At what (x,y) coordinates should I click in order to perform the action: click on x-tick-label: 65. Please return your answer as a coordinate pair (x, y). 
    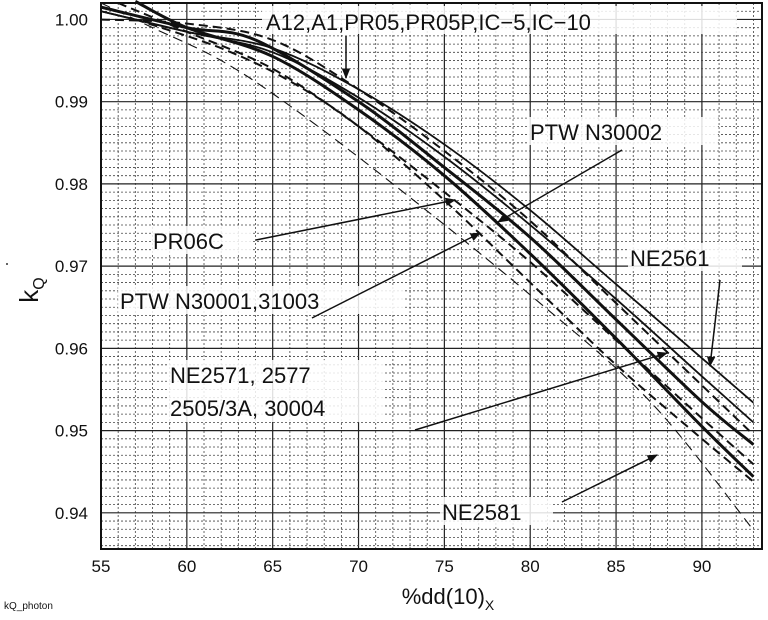
    Looking at the image, I should click on (272, 566).